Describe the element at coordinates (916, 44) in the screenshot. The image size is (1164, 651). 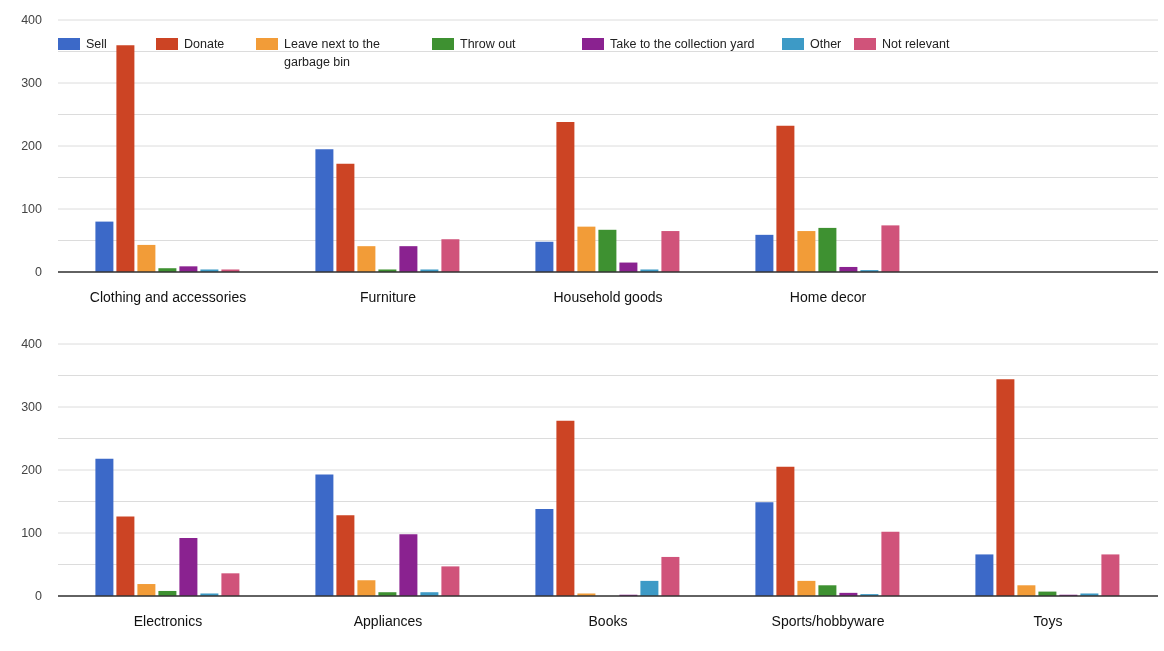
I see `legend-label: Not relevant` at that location.